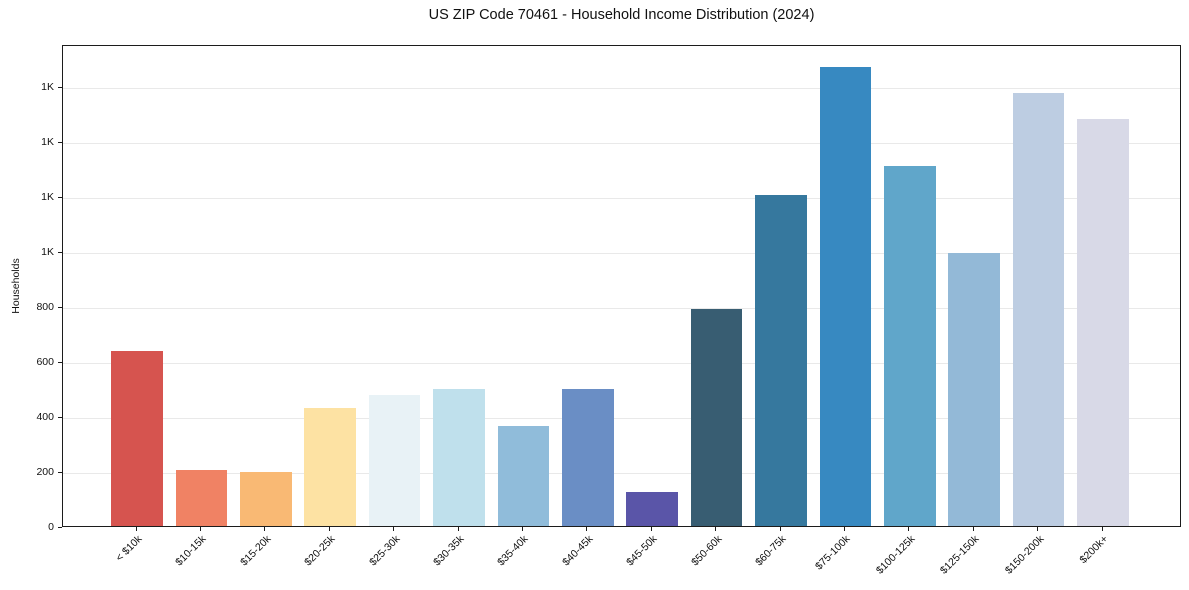 Image resolution: width=1189 pixels, height=590 pixels. Describe the element at coordinates (845, 296) in the screenshot. I see `bar-75-100k` at that location.